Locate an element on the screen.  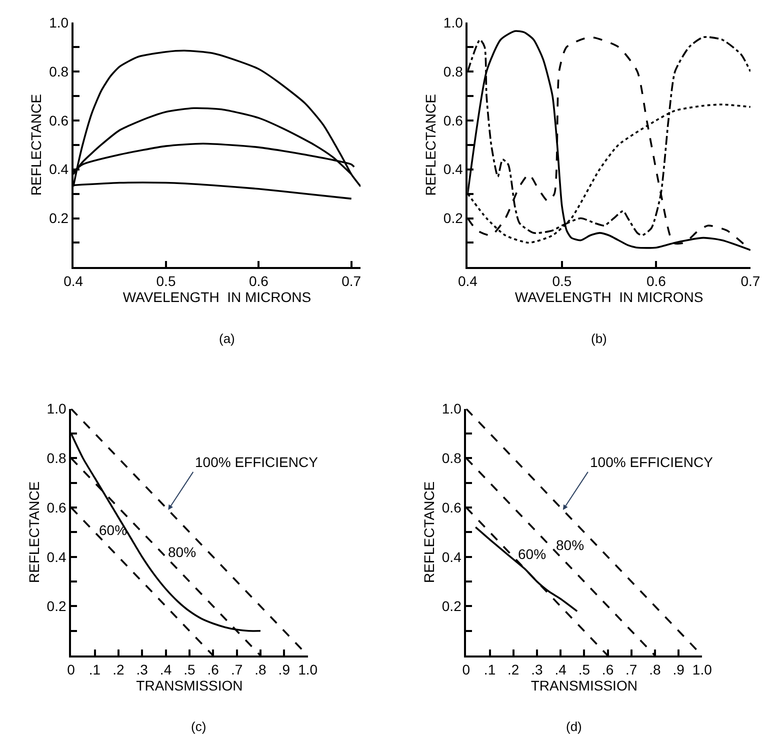
text: (c) is located at coordinates (198, 726).